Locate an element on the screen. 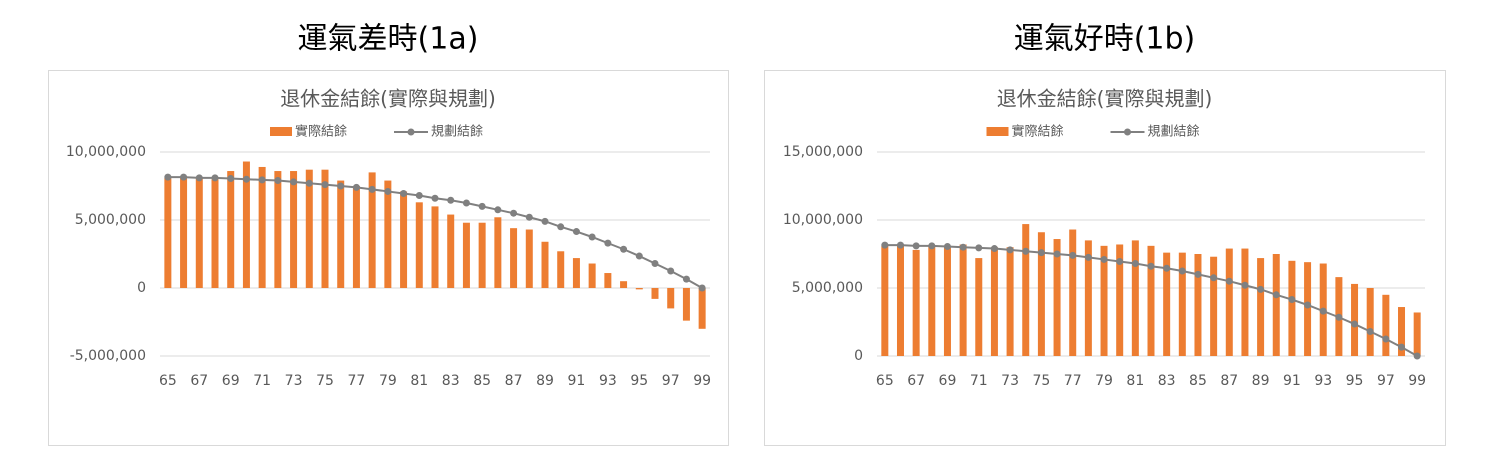  legend-label: 規劃結餘 is located at coordinates (1174, 132).